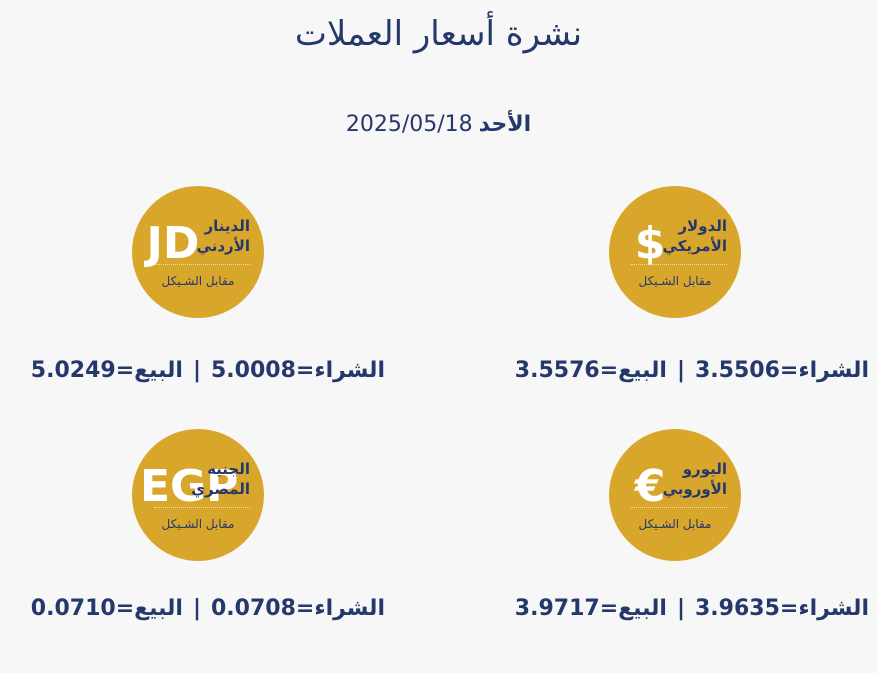 The height and width of the screenshot is (673, 877). Describe the element at coordinates (737, 370) in the screenshot. I see `buy-rate: 3.5506` at that location.